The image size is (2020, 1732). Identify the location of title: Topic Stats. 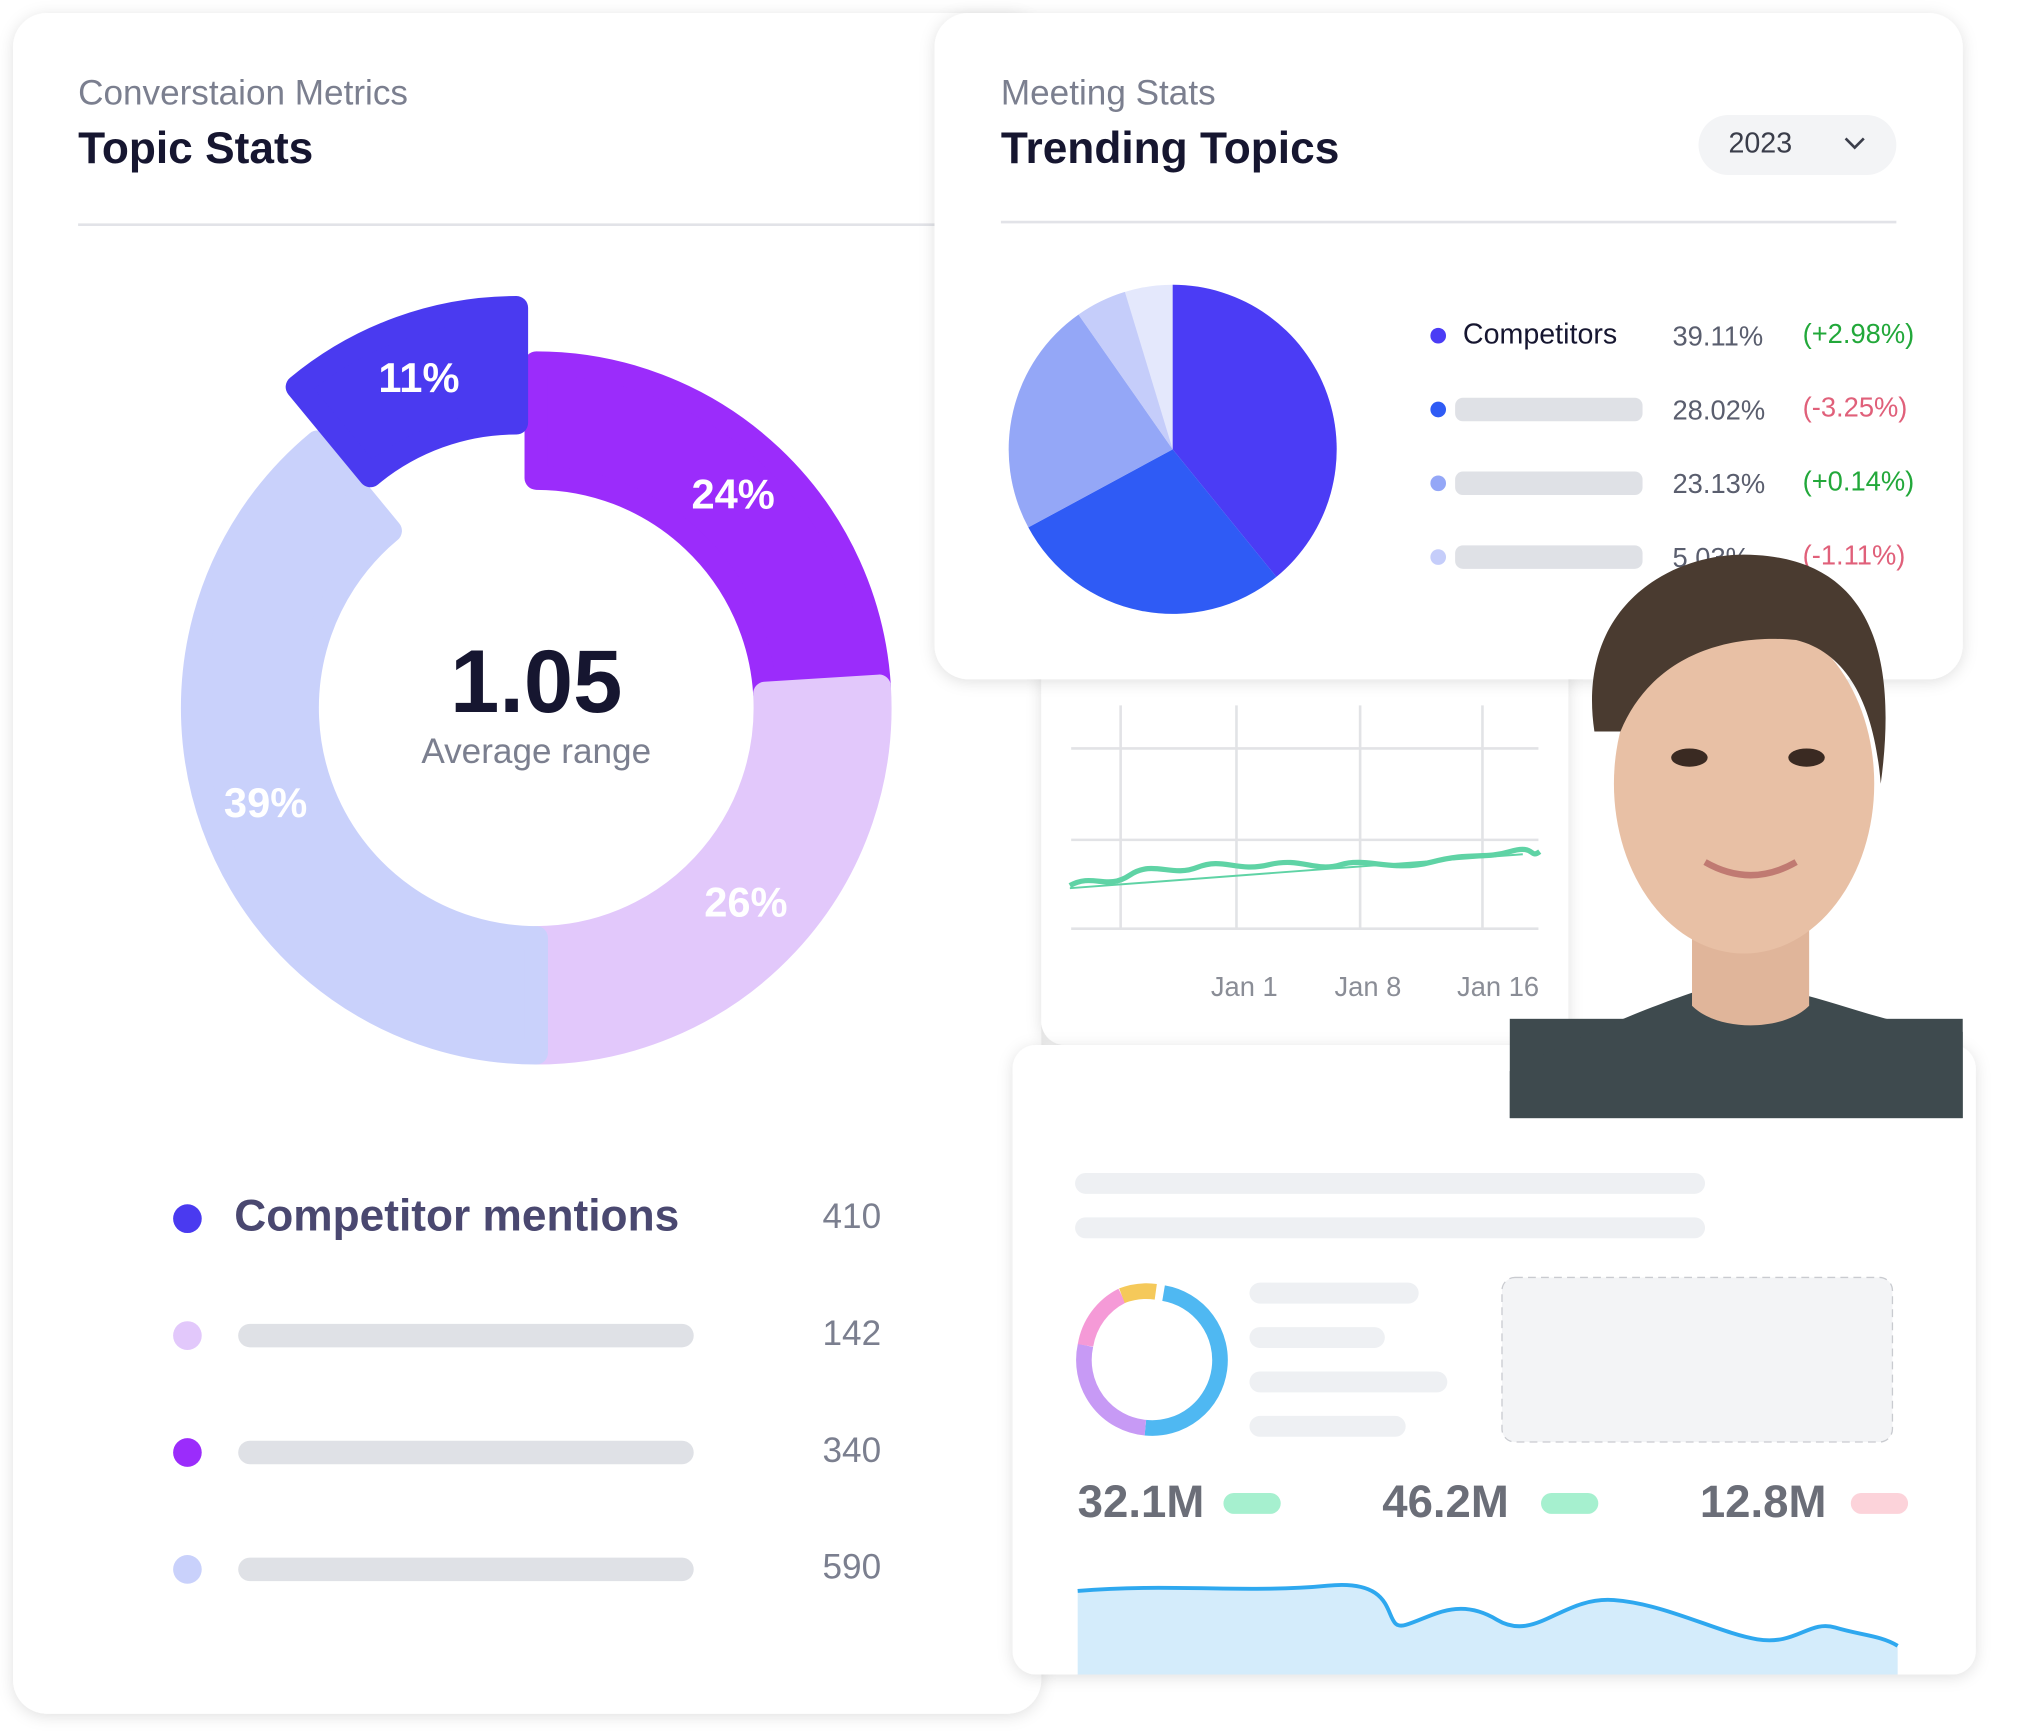
(195, 148).